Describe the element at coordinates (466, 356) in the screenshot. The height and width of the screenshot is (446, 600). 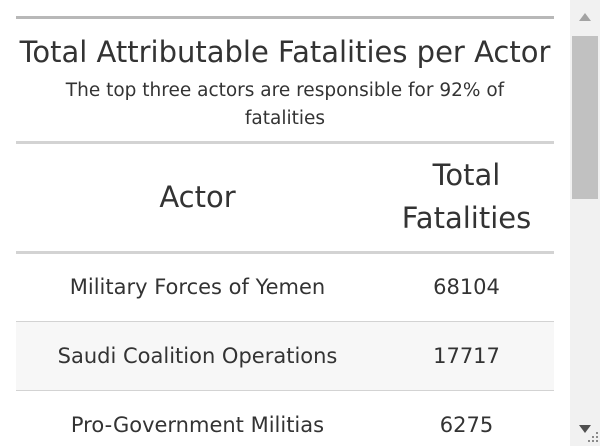
I see `cell-fatalities: 17717` at that location.